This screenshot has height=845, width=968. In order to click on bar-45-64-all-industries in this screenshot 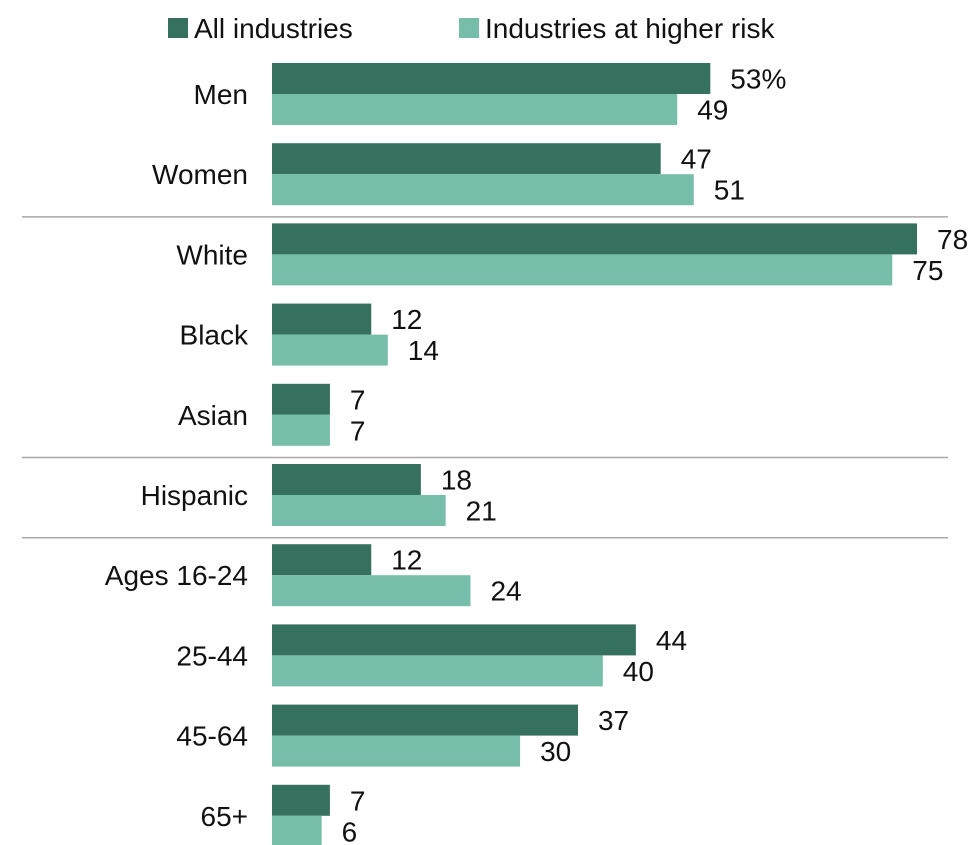, I will do `click(425, 720)`.